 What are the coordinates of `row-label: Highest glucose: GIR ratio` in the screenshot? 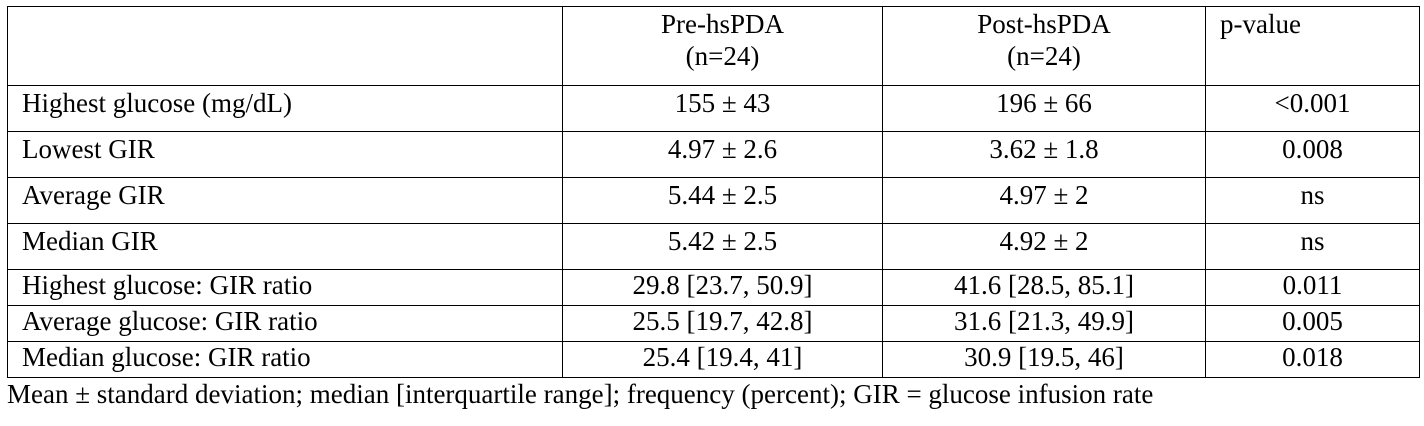 It's located at (285, 287).